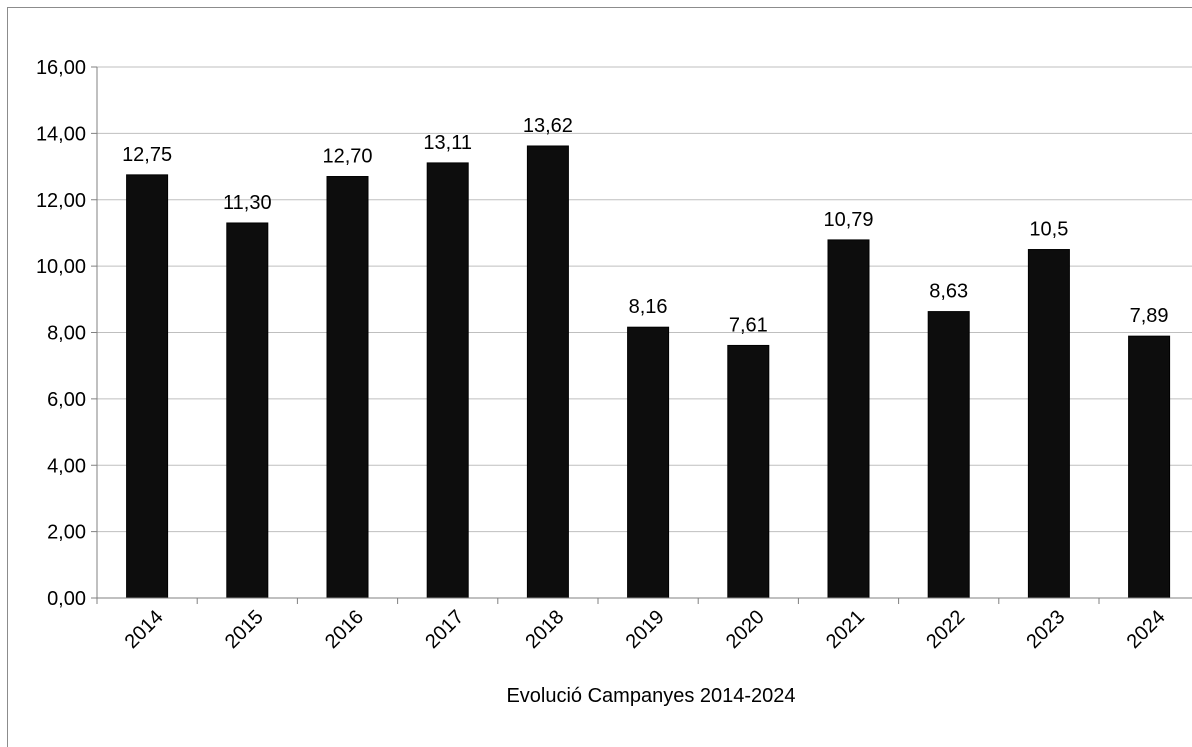 Image resolution: width=1192 pixels, height=747 pixels. What do you see at coordinates (1045, 629) in the screenshot?
I see `x-tick-label: 2023` at bounding box center [1045, 629].